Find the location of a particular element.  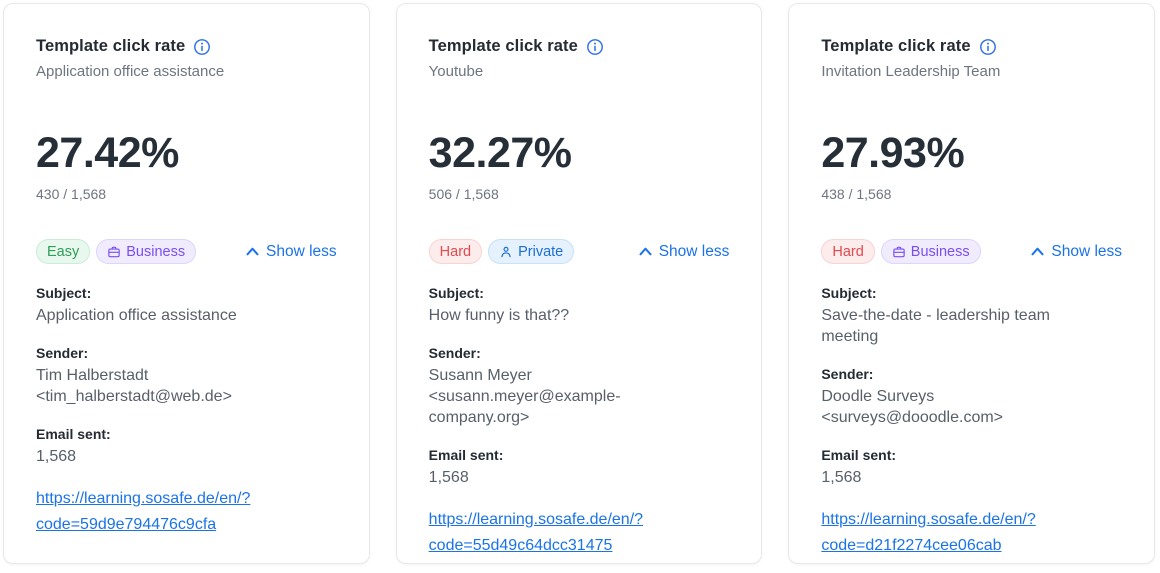

category-badge: Private is located at coordinates (531, 251).